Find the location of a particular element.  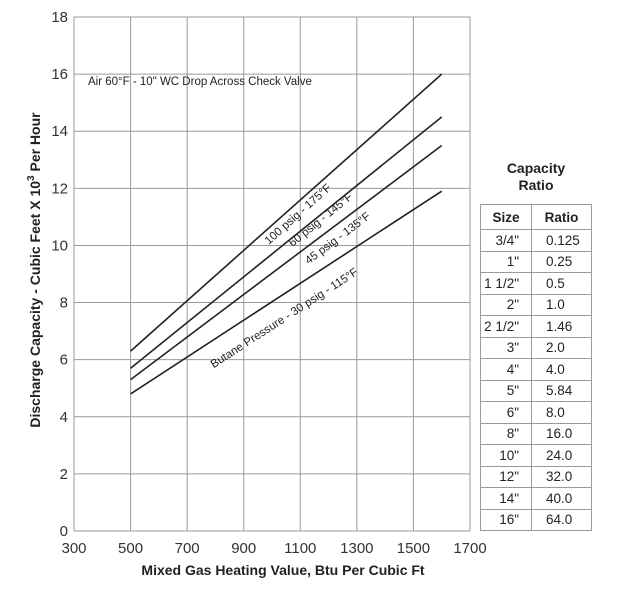

table-row: 1" 0.25 is located at coordinates (536, 261).